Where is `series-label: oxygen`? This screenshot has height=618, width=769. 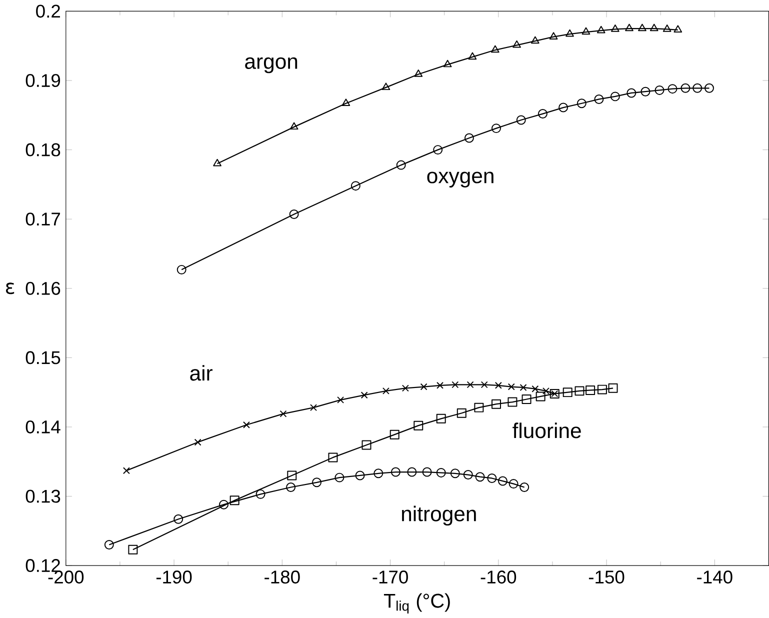 series-label: oxygen is located at coordinates (460, 180).